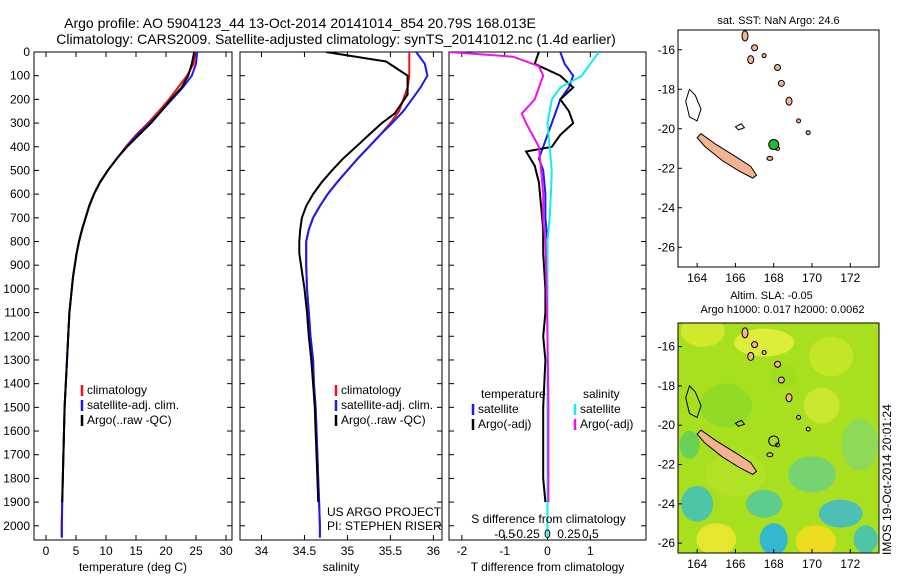 The image size is (900, 580). What do you see at coordinates (548, 567) in the screenshot?
I see `x-axis-label: T difference from climatology` at bounding box center [548, 567].